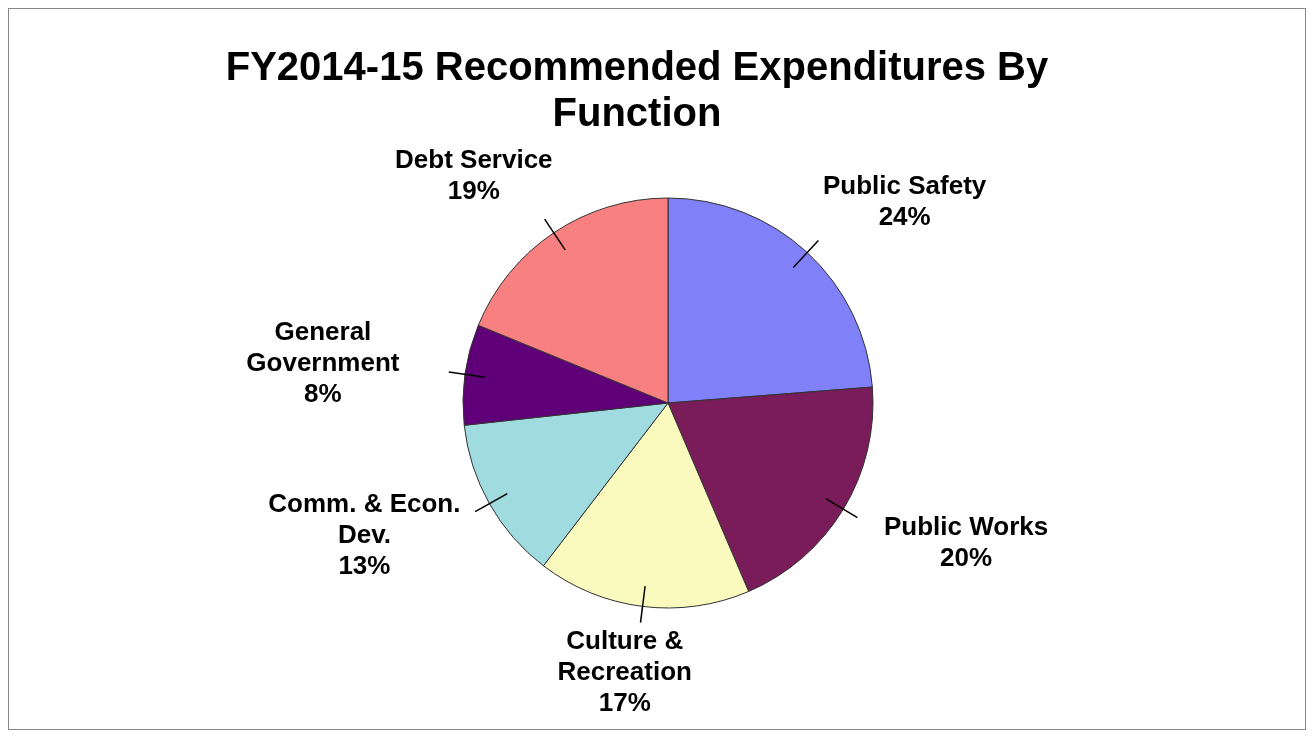  What do you see at coordinates (966, 526) in the screenshot?
I see `slice-label: Public Works` at bounding box center [966, 526].